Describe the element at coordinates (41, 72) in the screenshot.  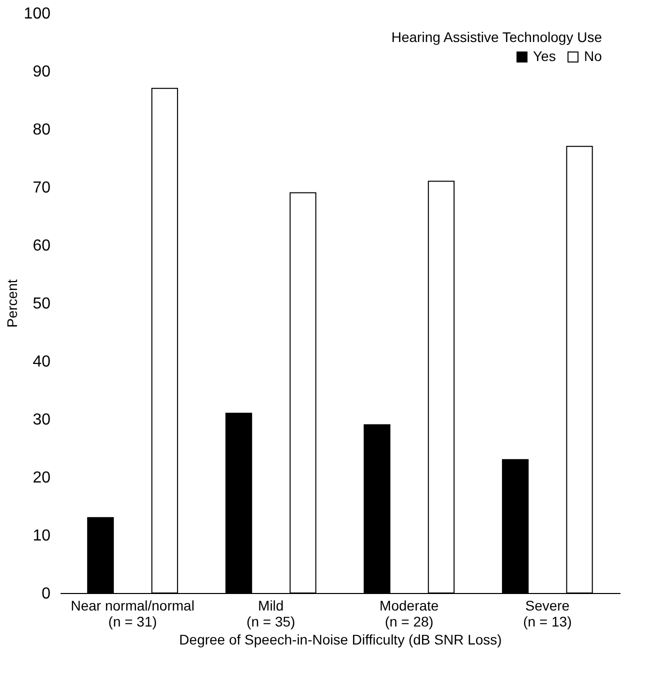
I see `y-tick-label: 90` at that location.